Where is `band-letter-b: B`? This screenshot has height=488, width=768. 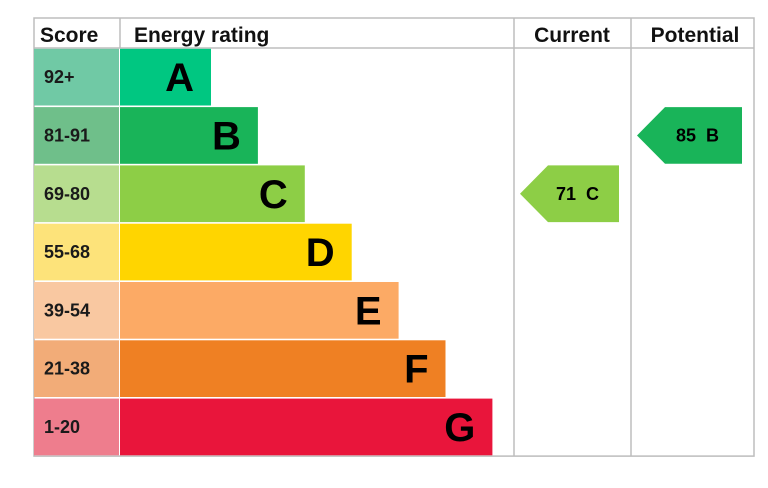 band-letter-b: B is located at coordinates (226, 136).